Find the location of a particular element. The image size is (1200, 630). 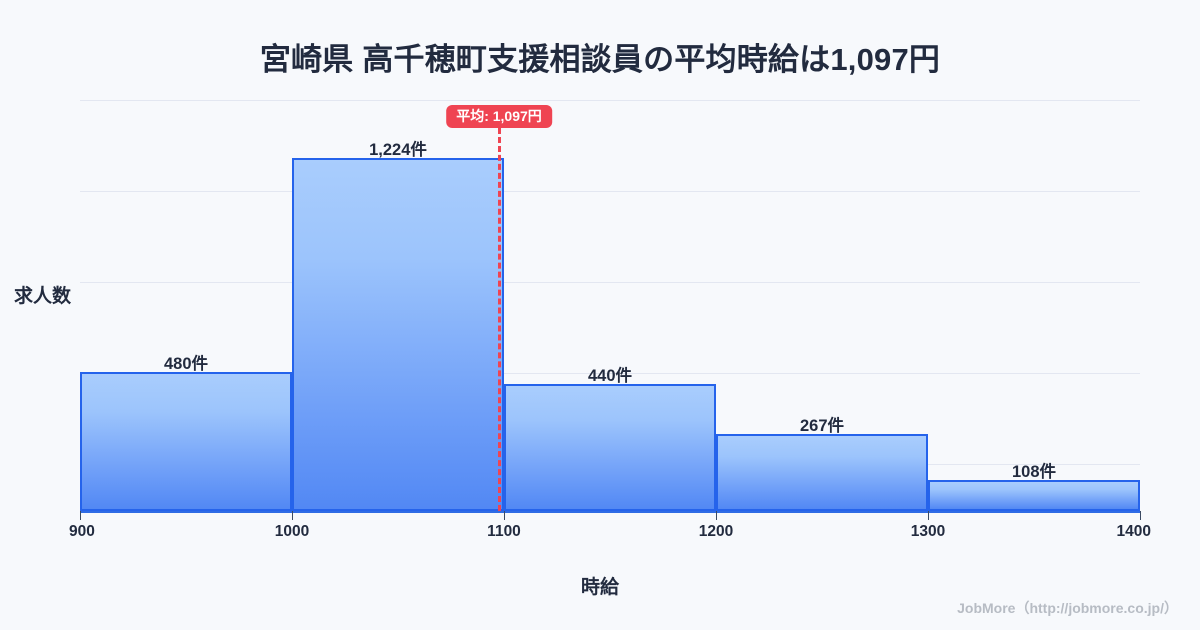

average-badge: 平均: 1,097円 is located at coordinates (499, 116).